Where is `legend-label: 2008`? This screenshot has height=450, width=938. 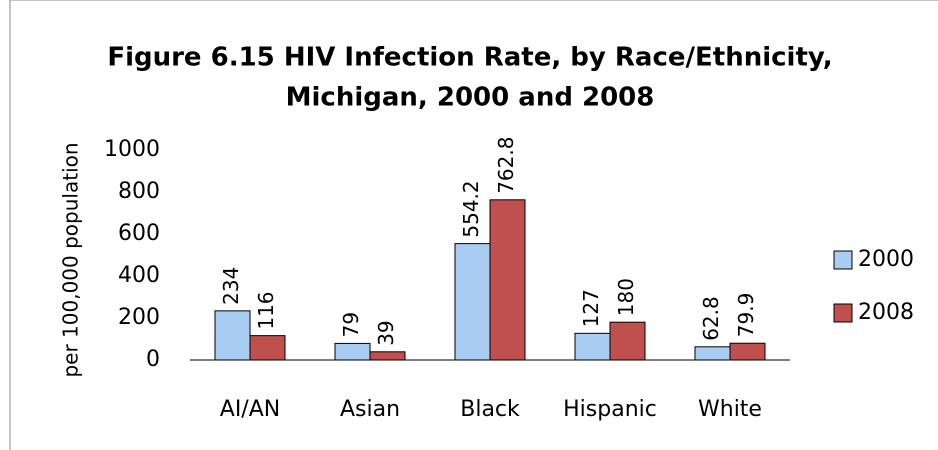
legend-label: 2008 is located at coordinates (886, 312).